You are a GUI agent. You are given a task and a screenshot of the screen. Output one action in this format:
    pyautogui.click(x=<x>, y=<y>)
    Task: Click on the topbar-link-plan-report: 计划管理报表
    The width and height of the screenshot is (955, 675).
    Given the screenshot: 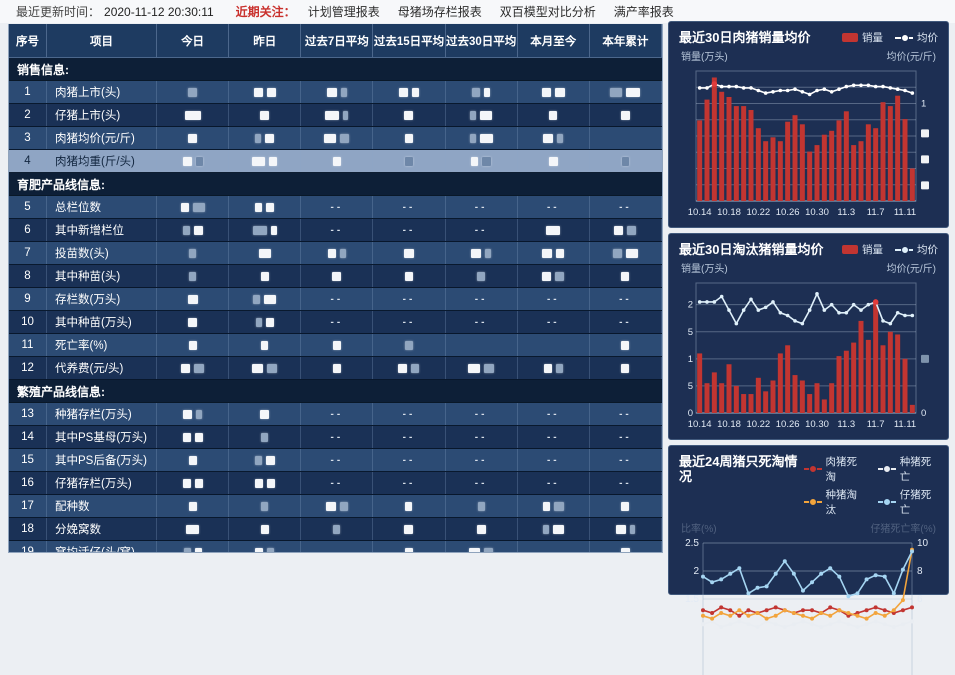 What is the action you would take?
    pyautogui.click(x=343, y=12)
    